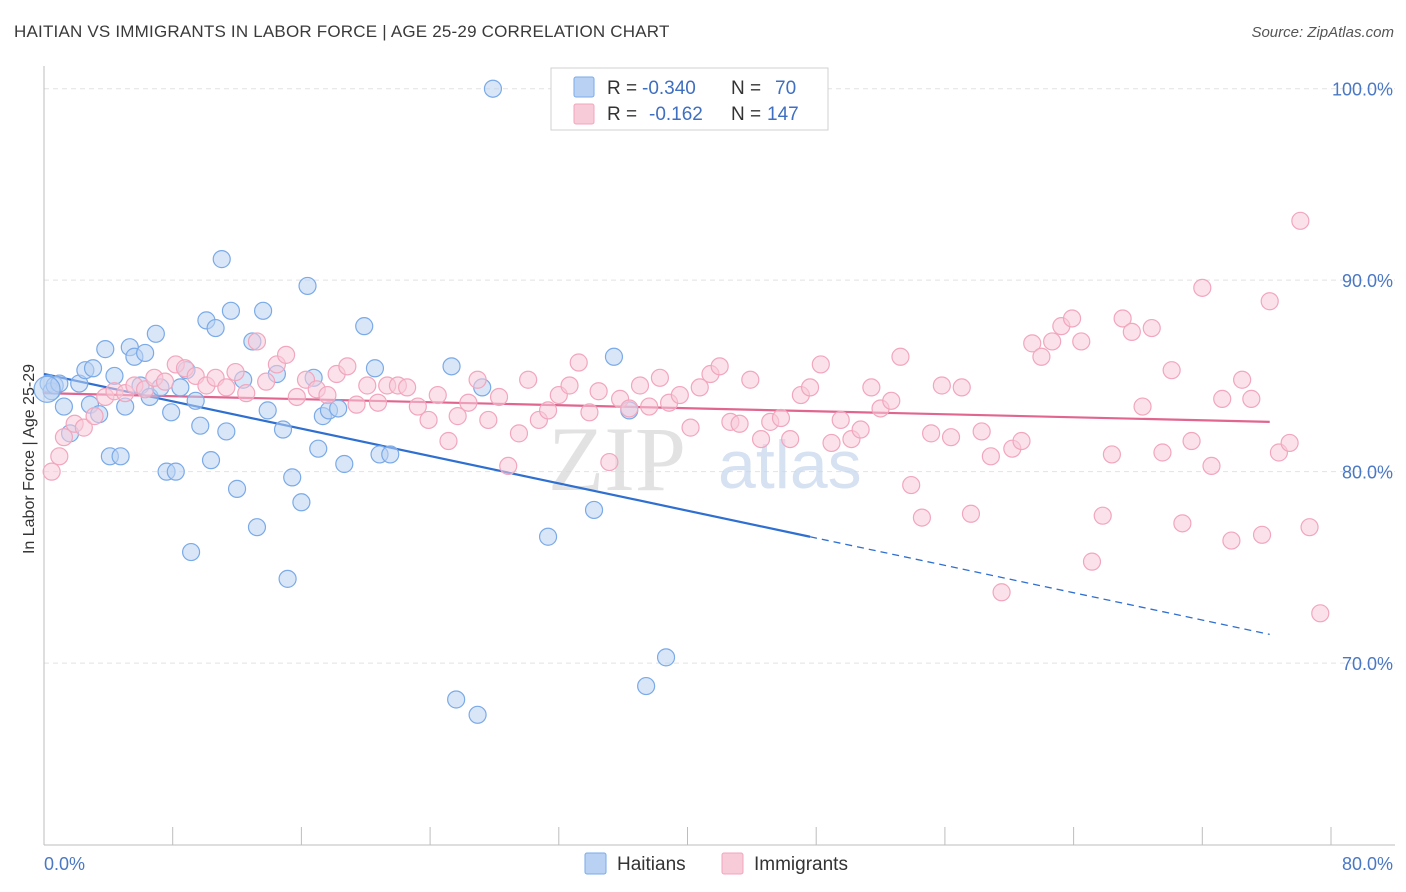  Describe the element at coordinates (746, 114) in the screenshot. I see `legend-n-label-2: N =` at that location.